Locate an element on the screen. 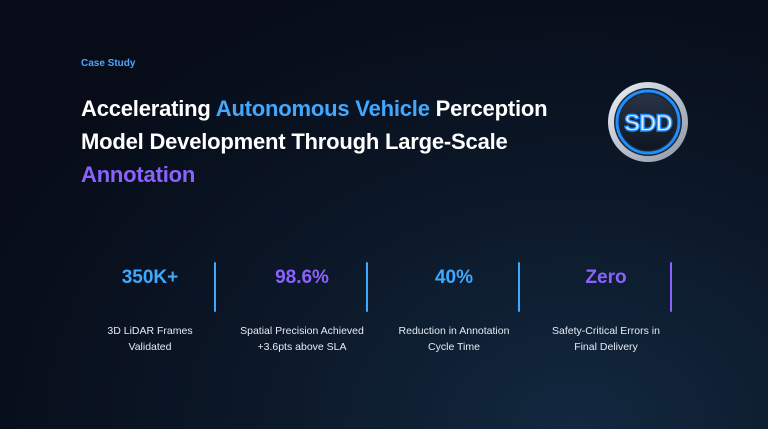  sdd-logo: SDD is located at coordinates (648, 122).